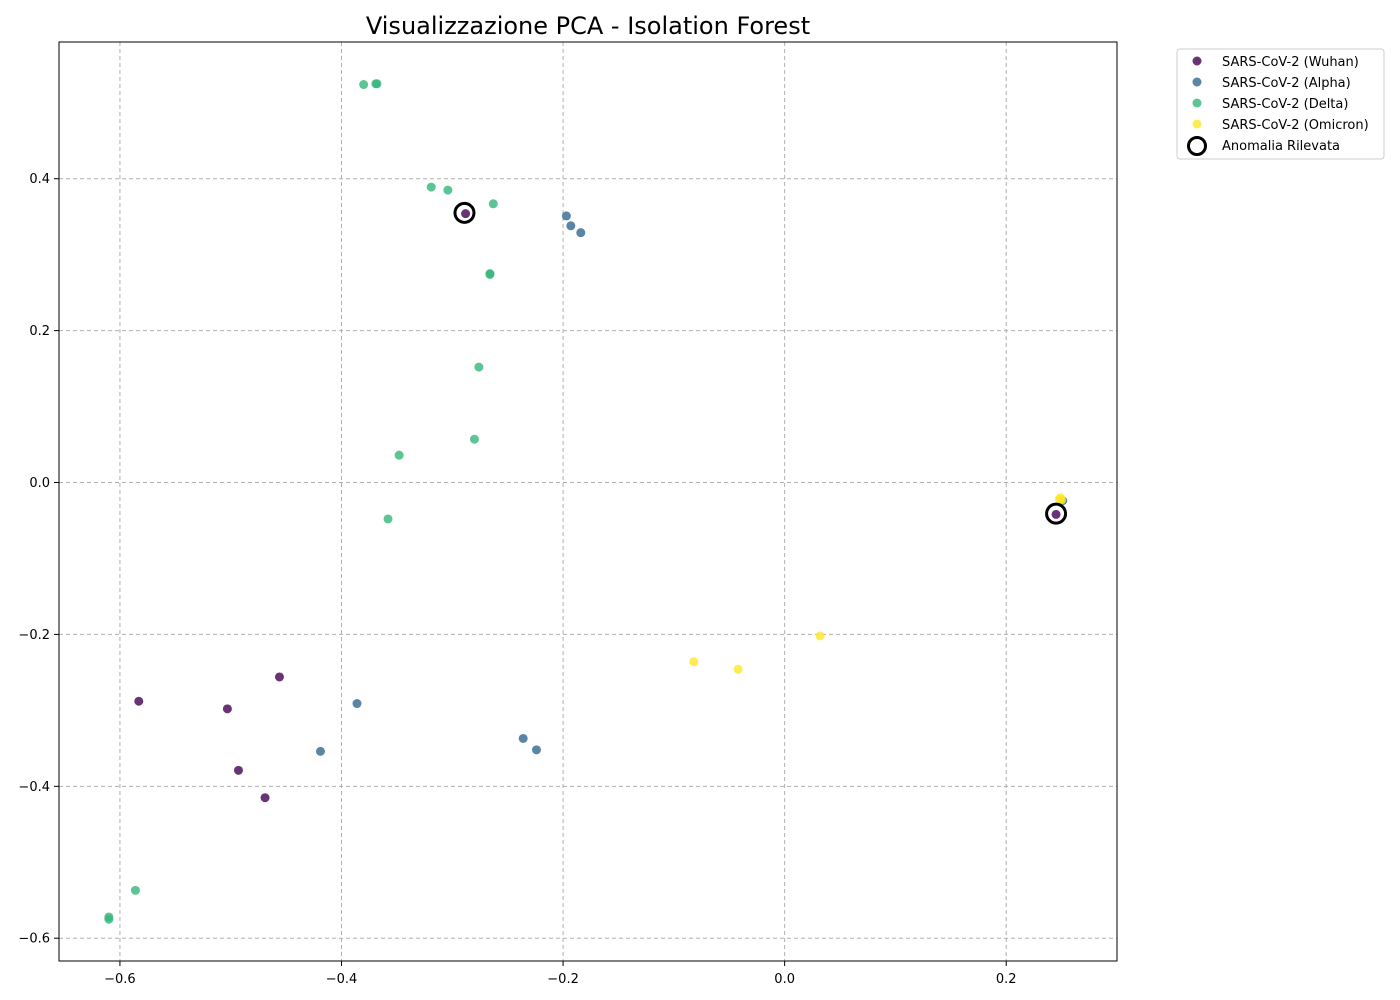 The height and width of the screenshot is (1000, 1400). What do you see at coordinates (34, 635) in the screenshot?
I see `y-tick-label: −0.2` at bounding box center [34, 635].